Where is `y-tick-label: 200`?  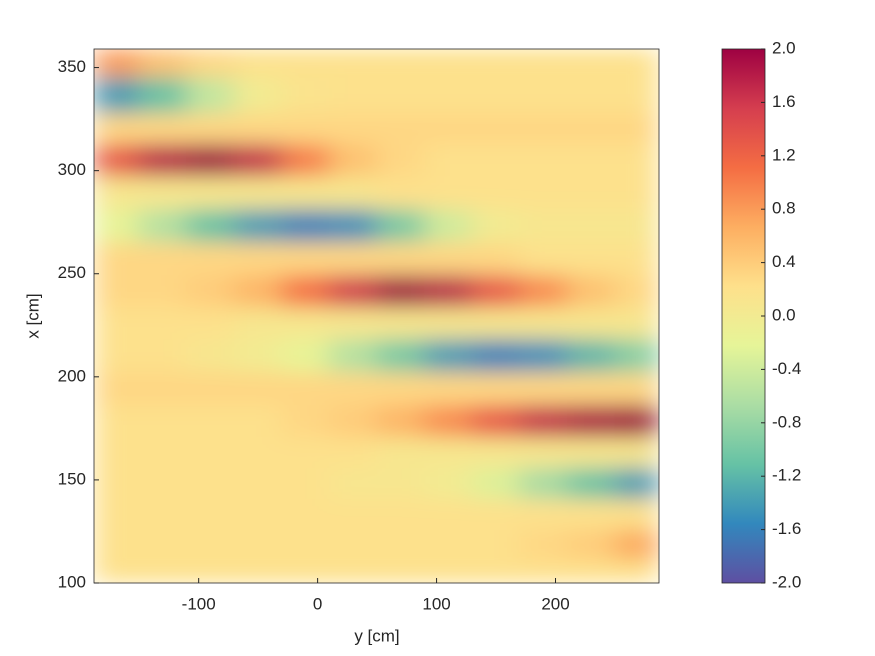 y-tick-label: 200 is located at coordinates (72, 375).